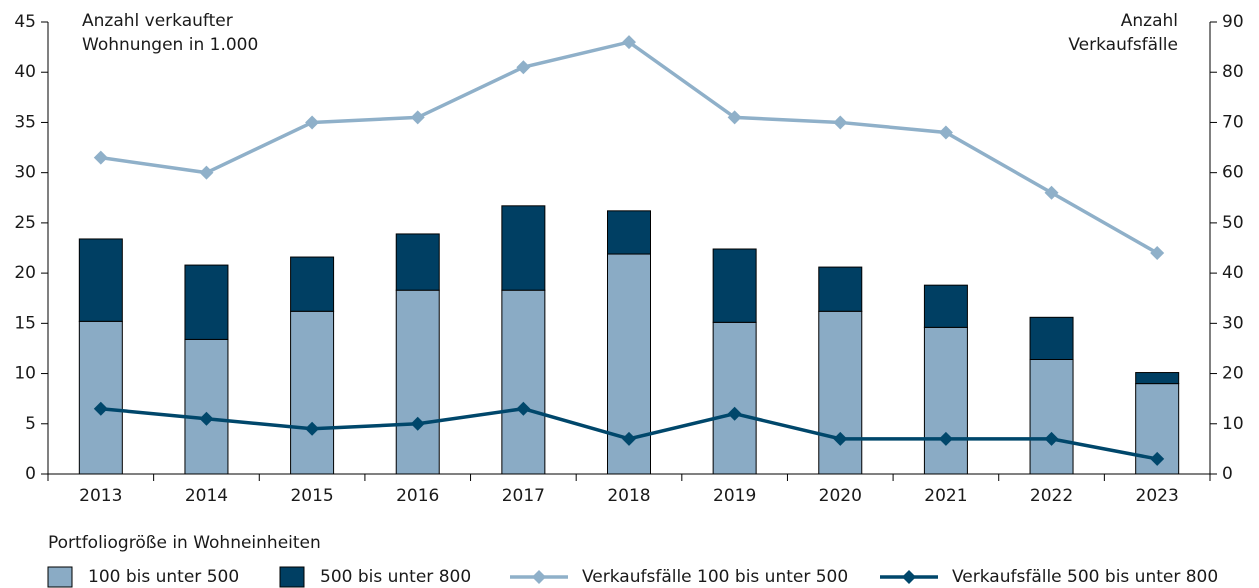 The width and height of the screenshot is (1259, 588). I want to click on y2-tick-label: 70, so click(1233, 122).